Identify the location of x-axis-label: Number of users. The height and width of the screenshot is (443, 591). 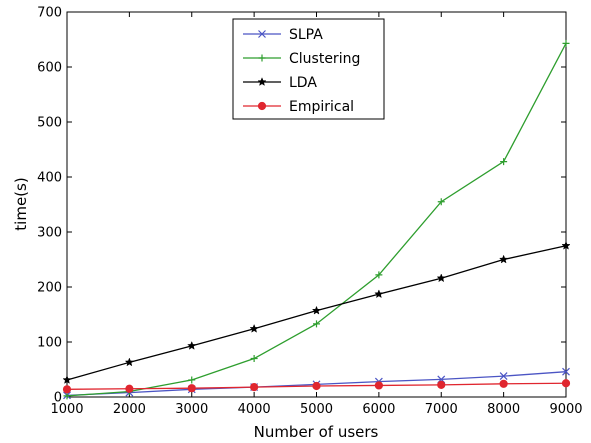
(316, 432).